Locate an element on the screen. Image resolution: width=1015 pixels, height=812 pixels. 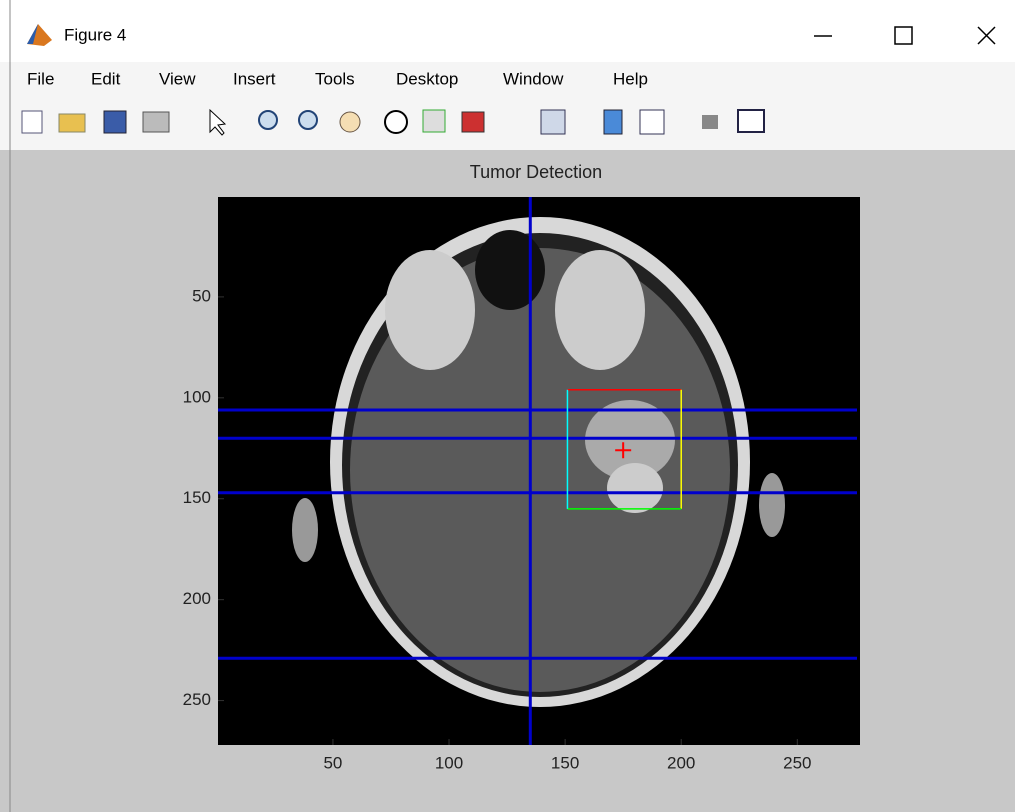
title-bar is located at coordinates (507, 31).